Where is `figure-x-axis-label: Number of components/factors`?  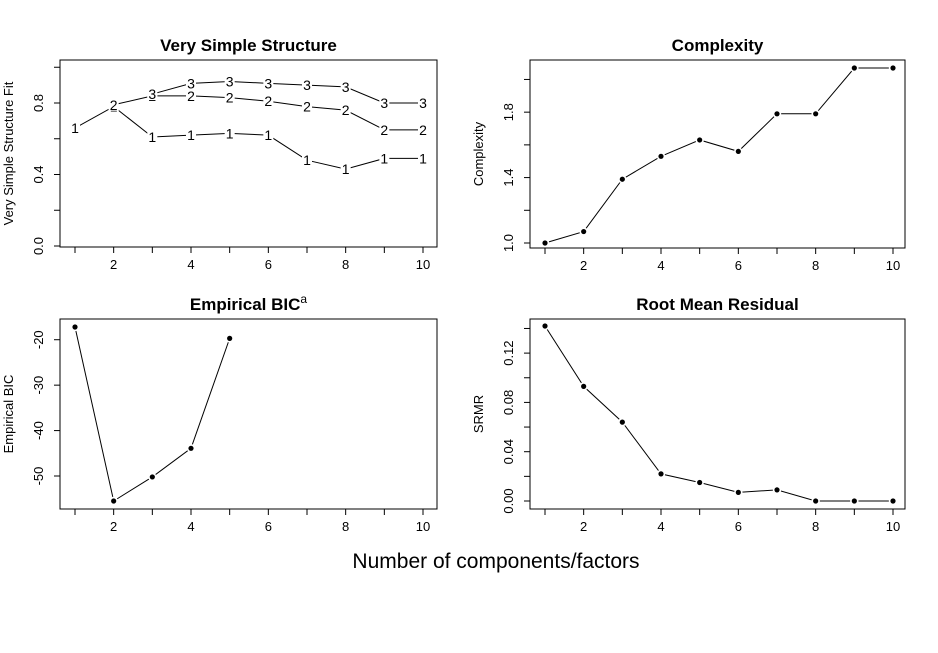 figure-x-axis-label: Number of components/factors is located at coordinates (495, 561).